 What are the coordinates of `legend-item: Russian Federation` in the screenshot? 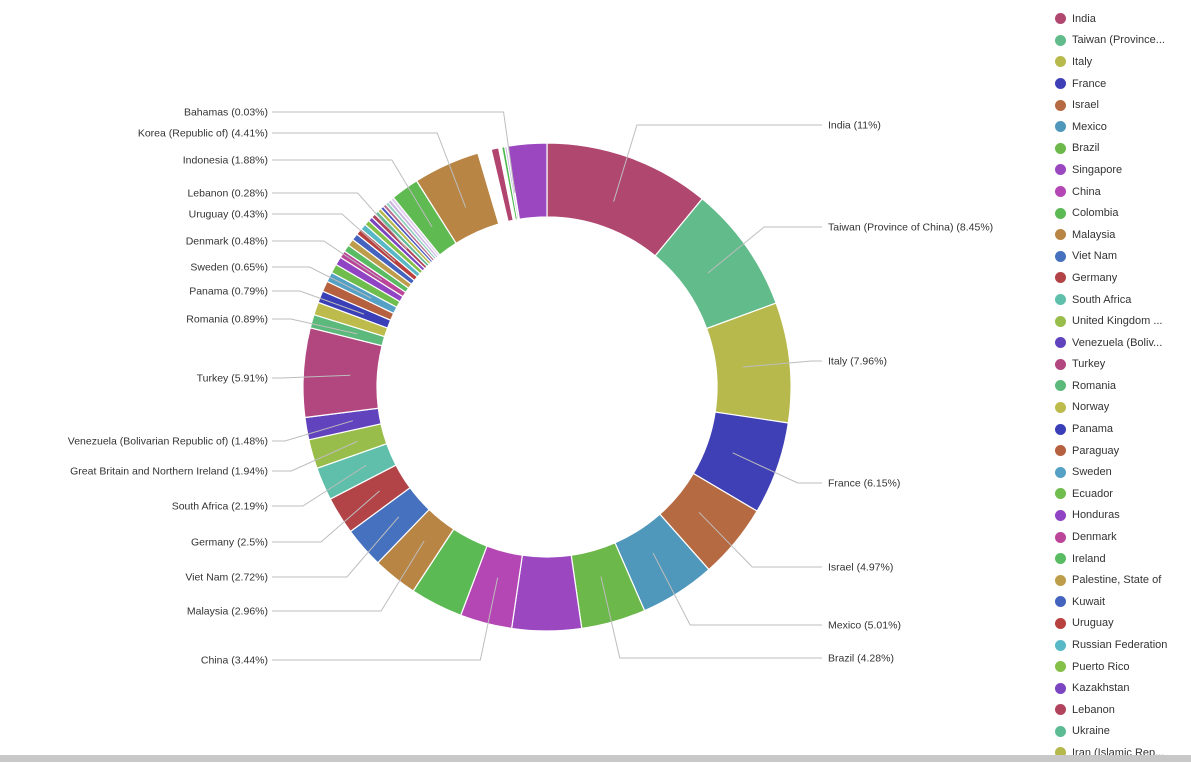 It's located at (1123, 645).